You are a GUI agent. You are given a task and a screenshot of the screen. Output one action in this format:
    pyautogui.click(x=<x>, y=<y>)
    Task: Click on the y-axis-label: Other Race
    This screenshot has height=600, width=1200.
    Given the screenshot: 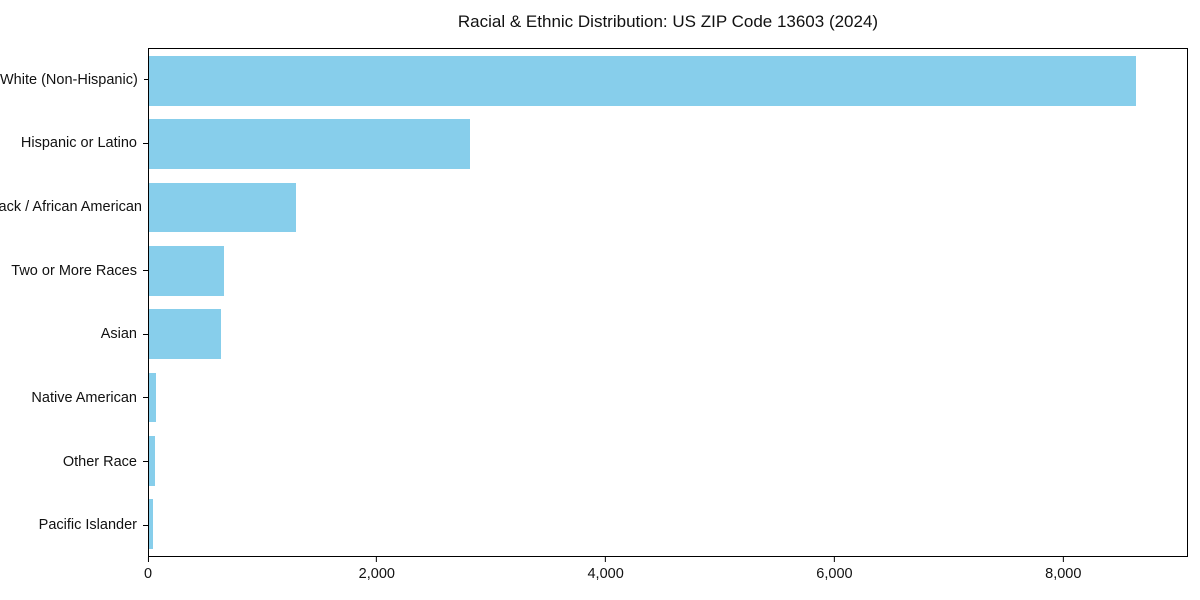 What is the action you would take?
    pyautogui.click(x=99, y=461)
    